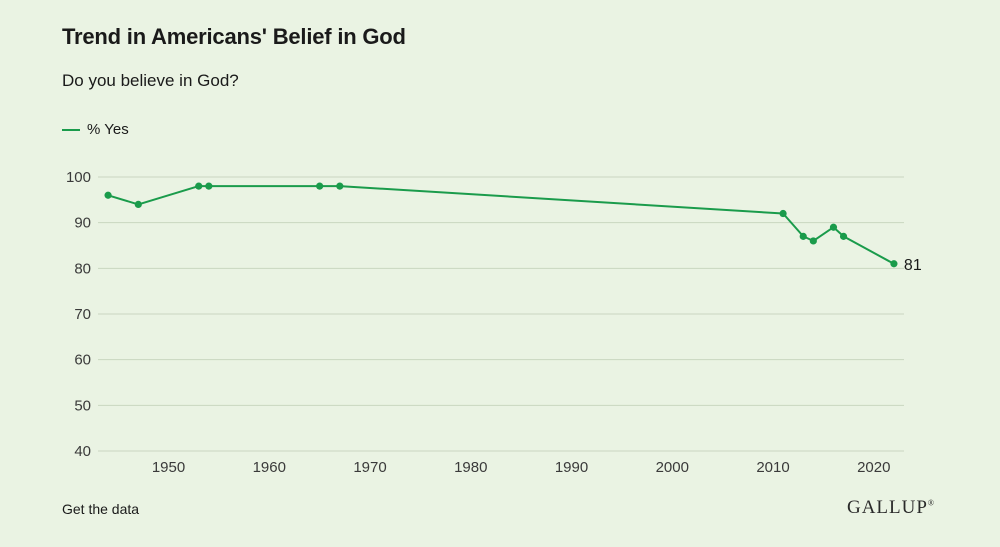  Describe the element at coordinates (813, 241) in the screenshot. I see `data-point-2014` at that location.